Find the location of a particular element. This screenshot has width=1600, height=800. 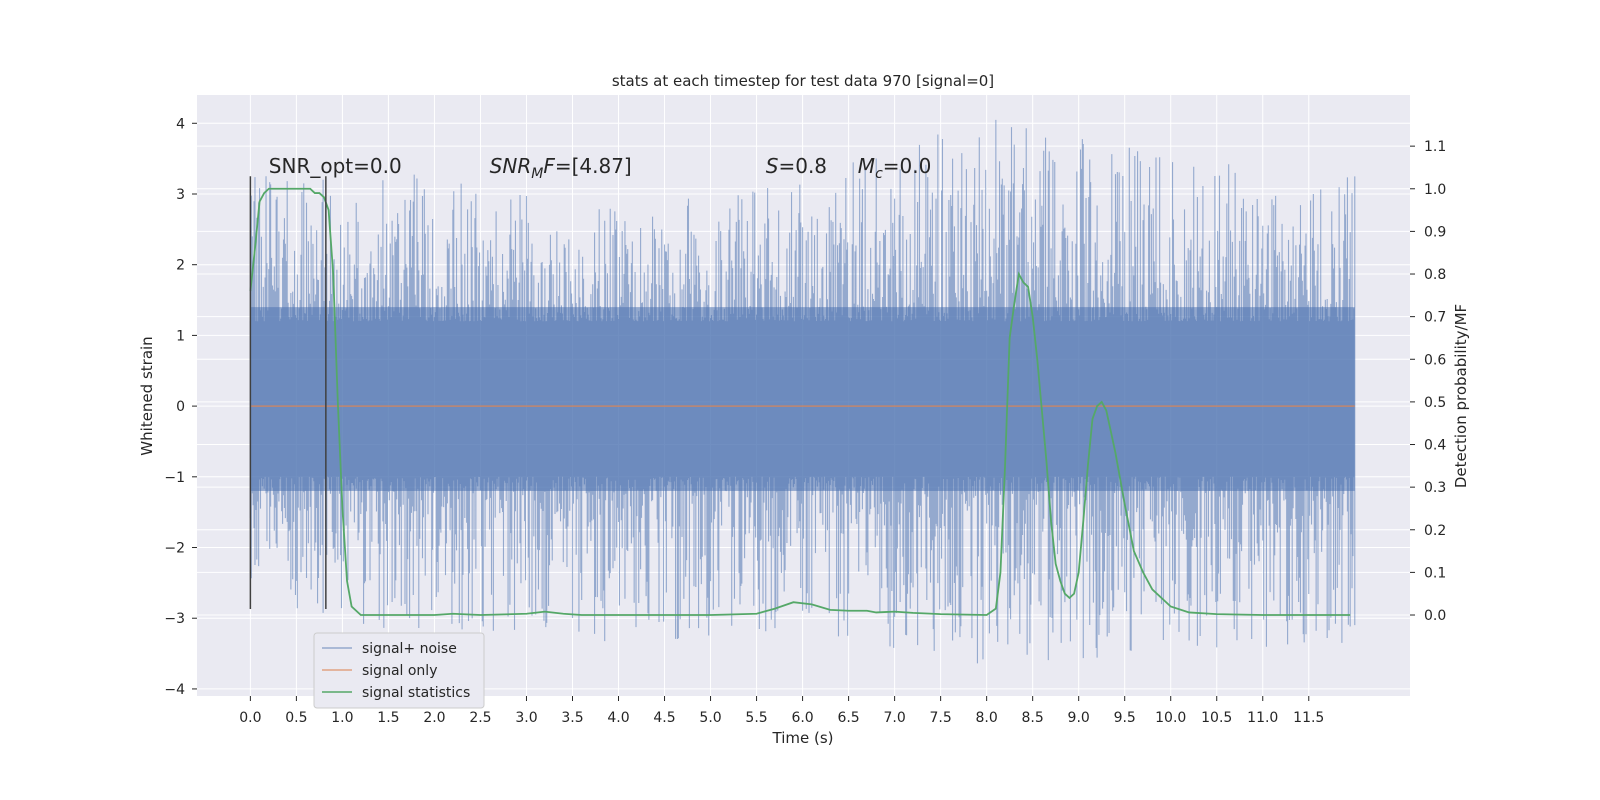

x-tick-label: 10.5 is located at coordinates (1216, 718).